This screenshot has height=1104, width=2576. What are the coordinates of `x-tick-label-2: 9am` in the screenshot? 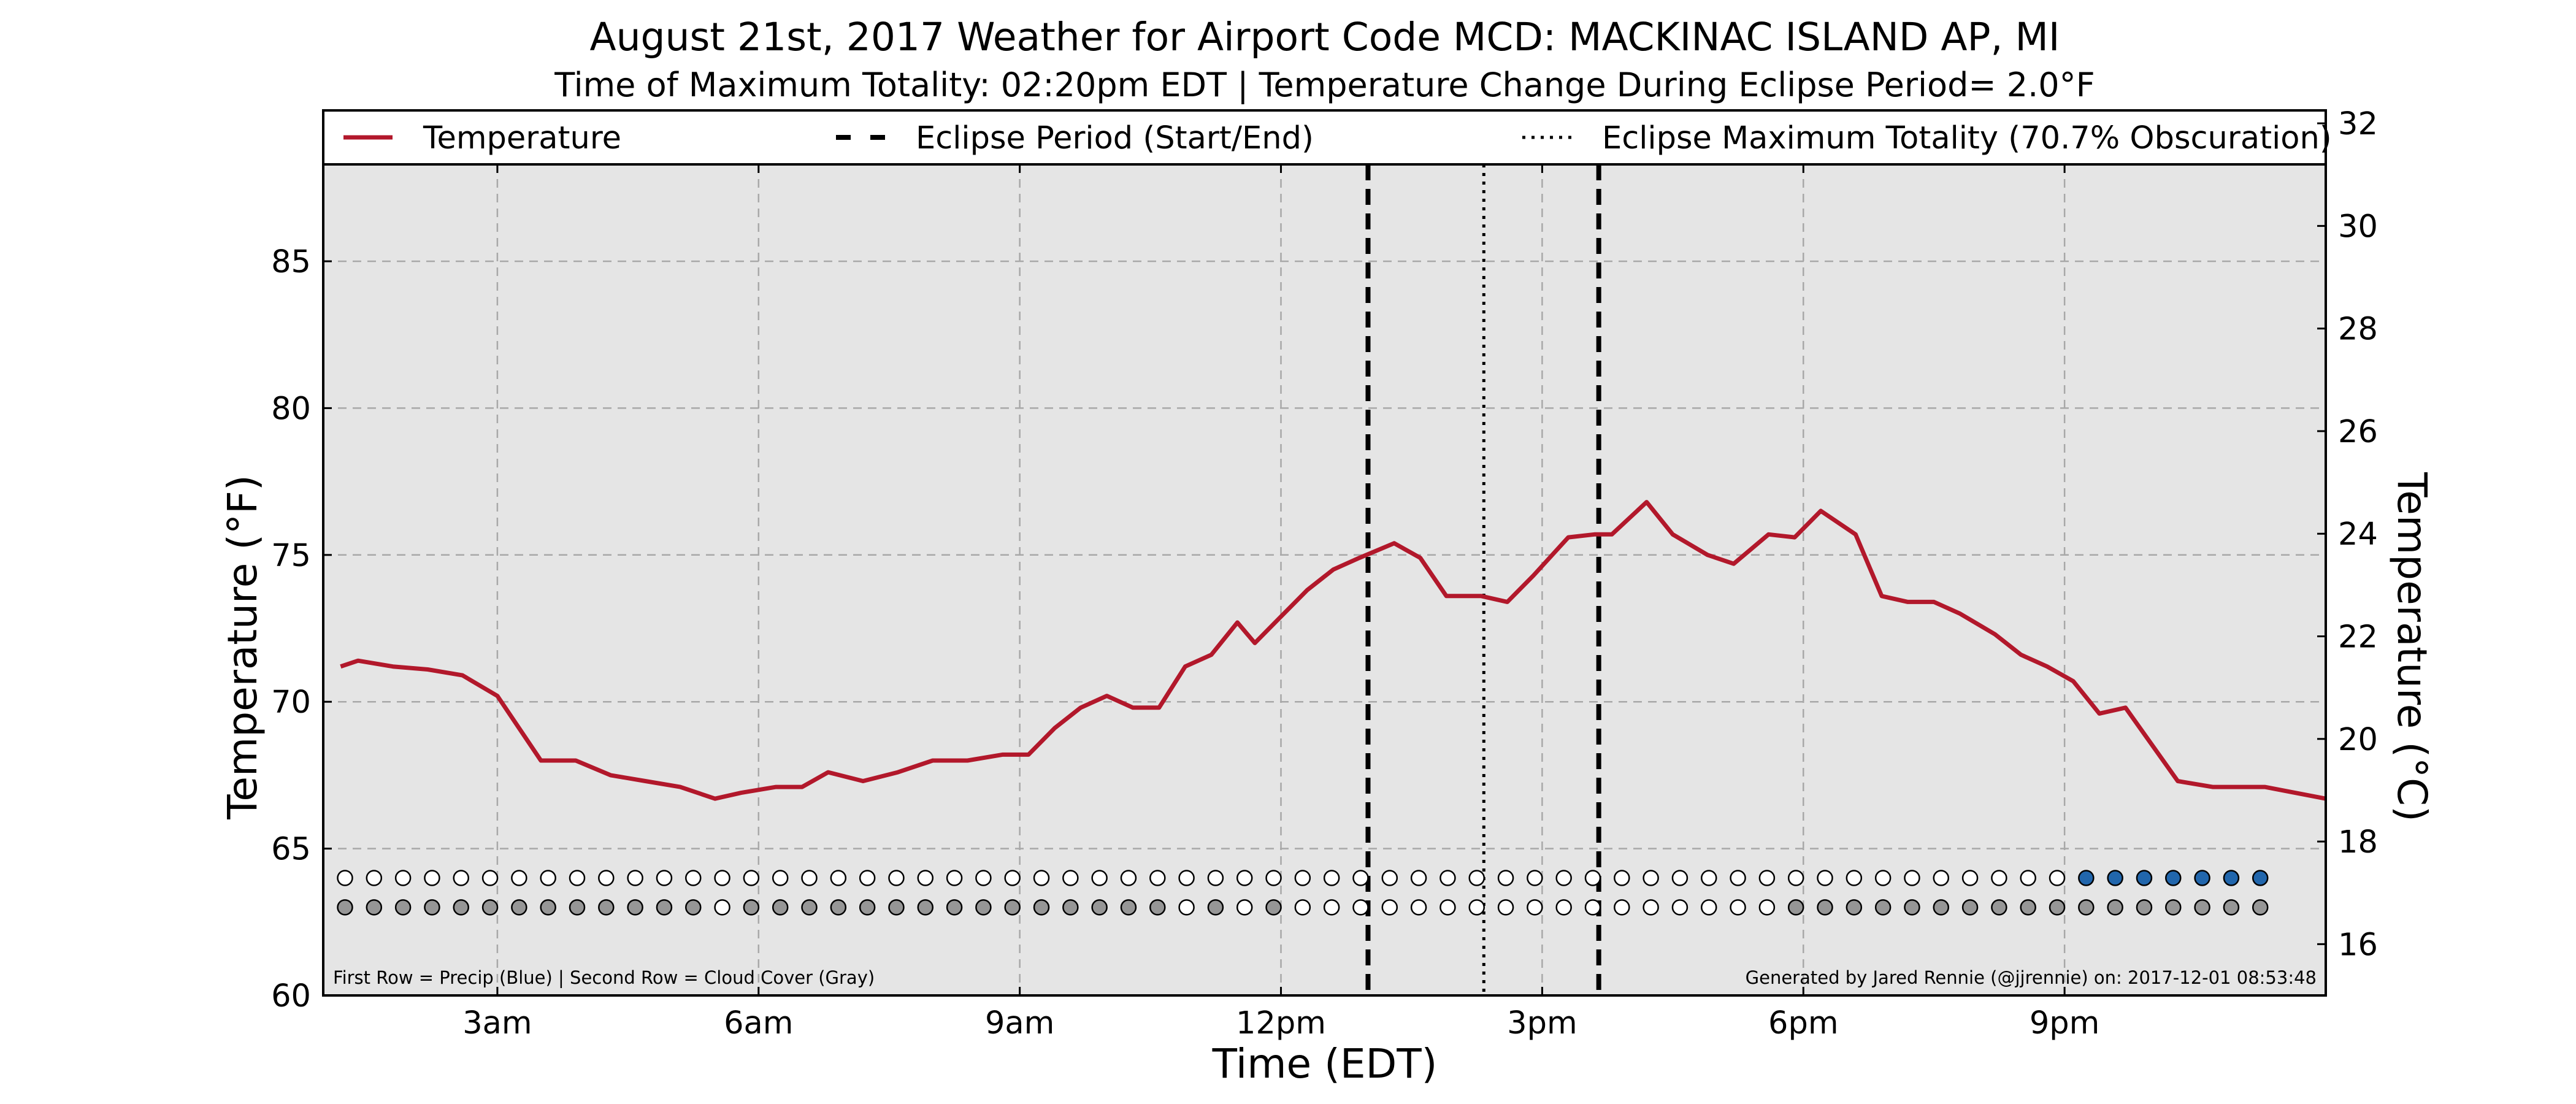 It's located at (1019, 1023).